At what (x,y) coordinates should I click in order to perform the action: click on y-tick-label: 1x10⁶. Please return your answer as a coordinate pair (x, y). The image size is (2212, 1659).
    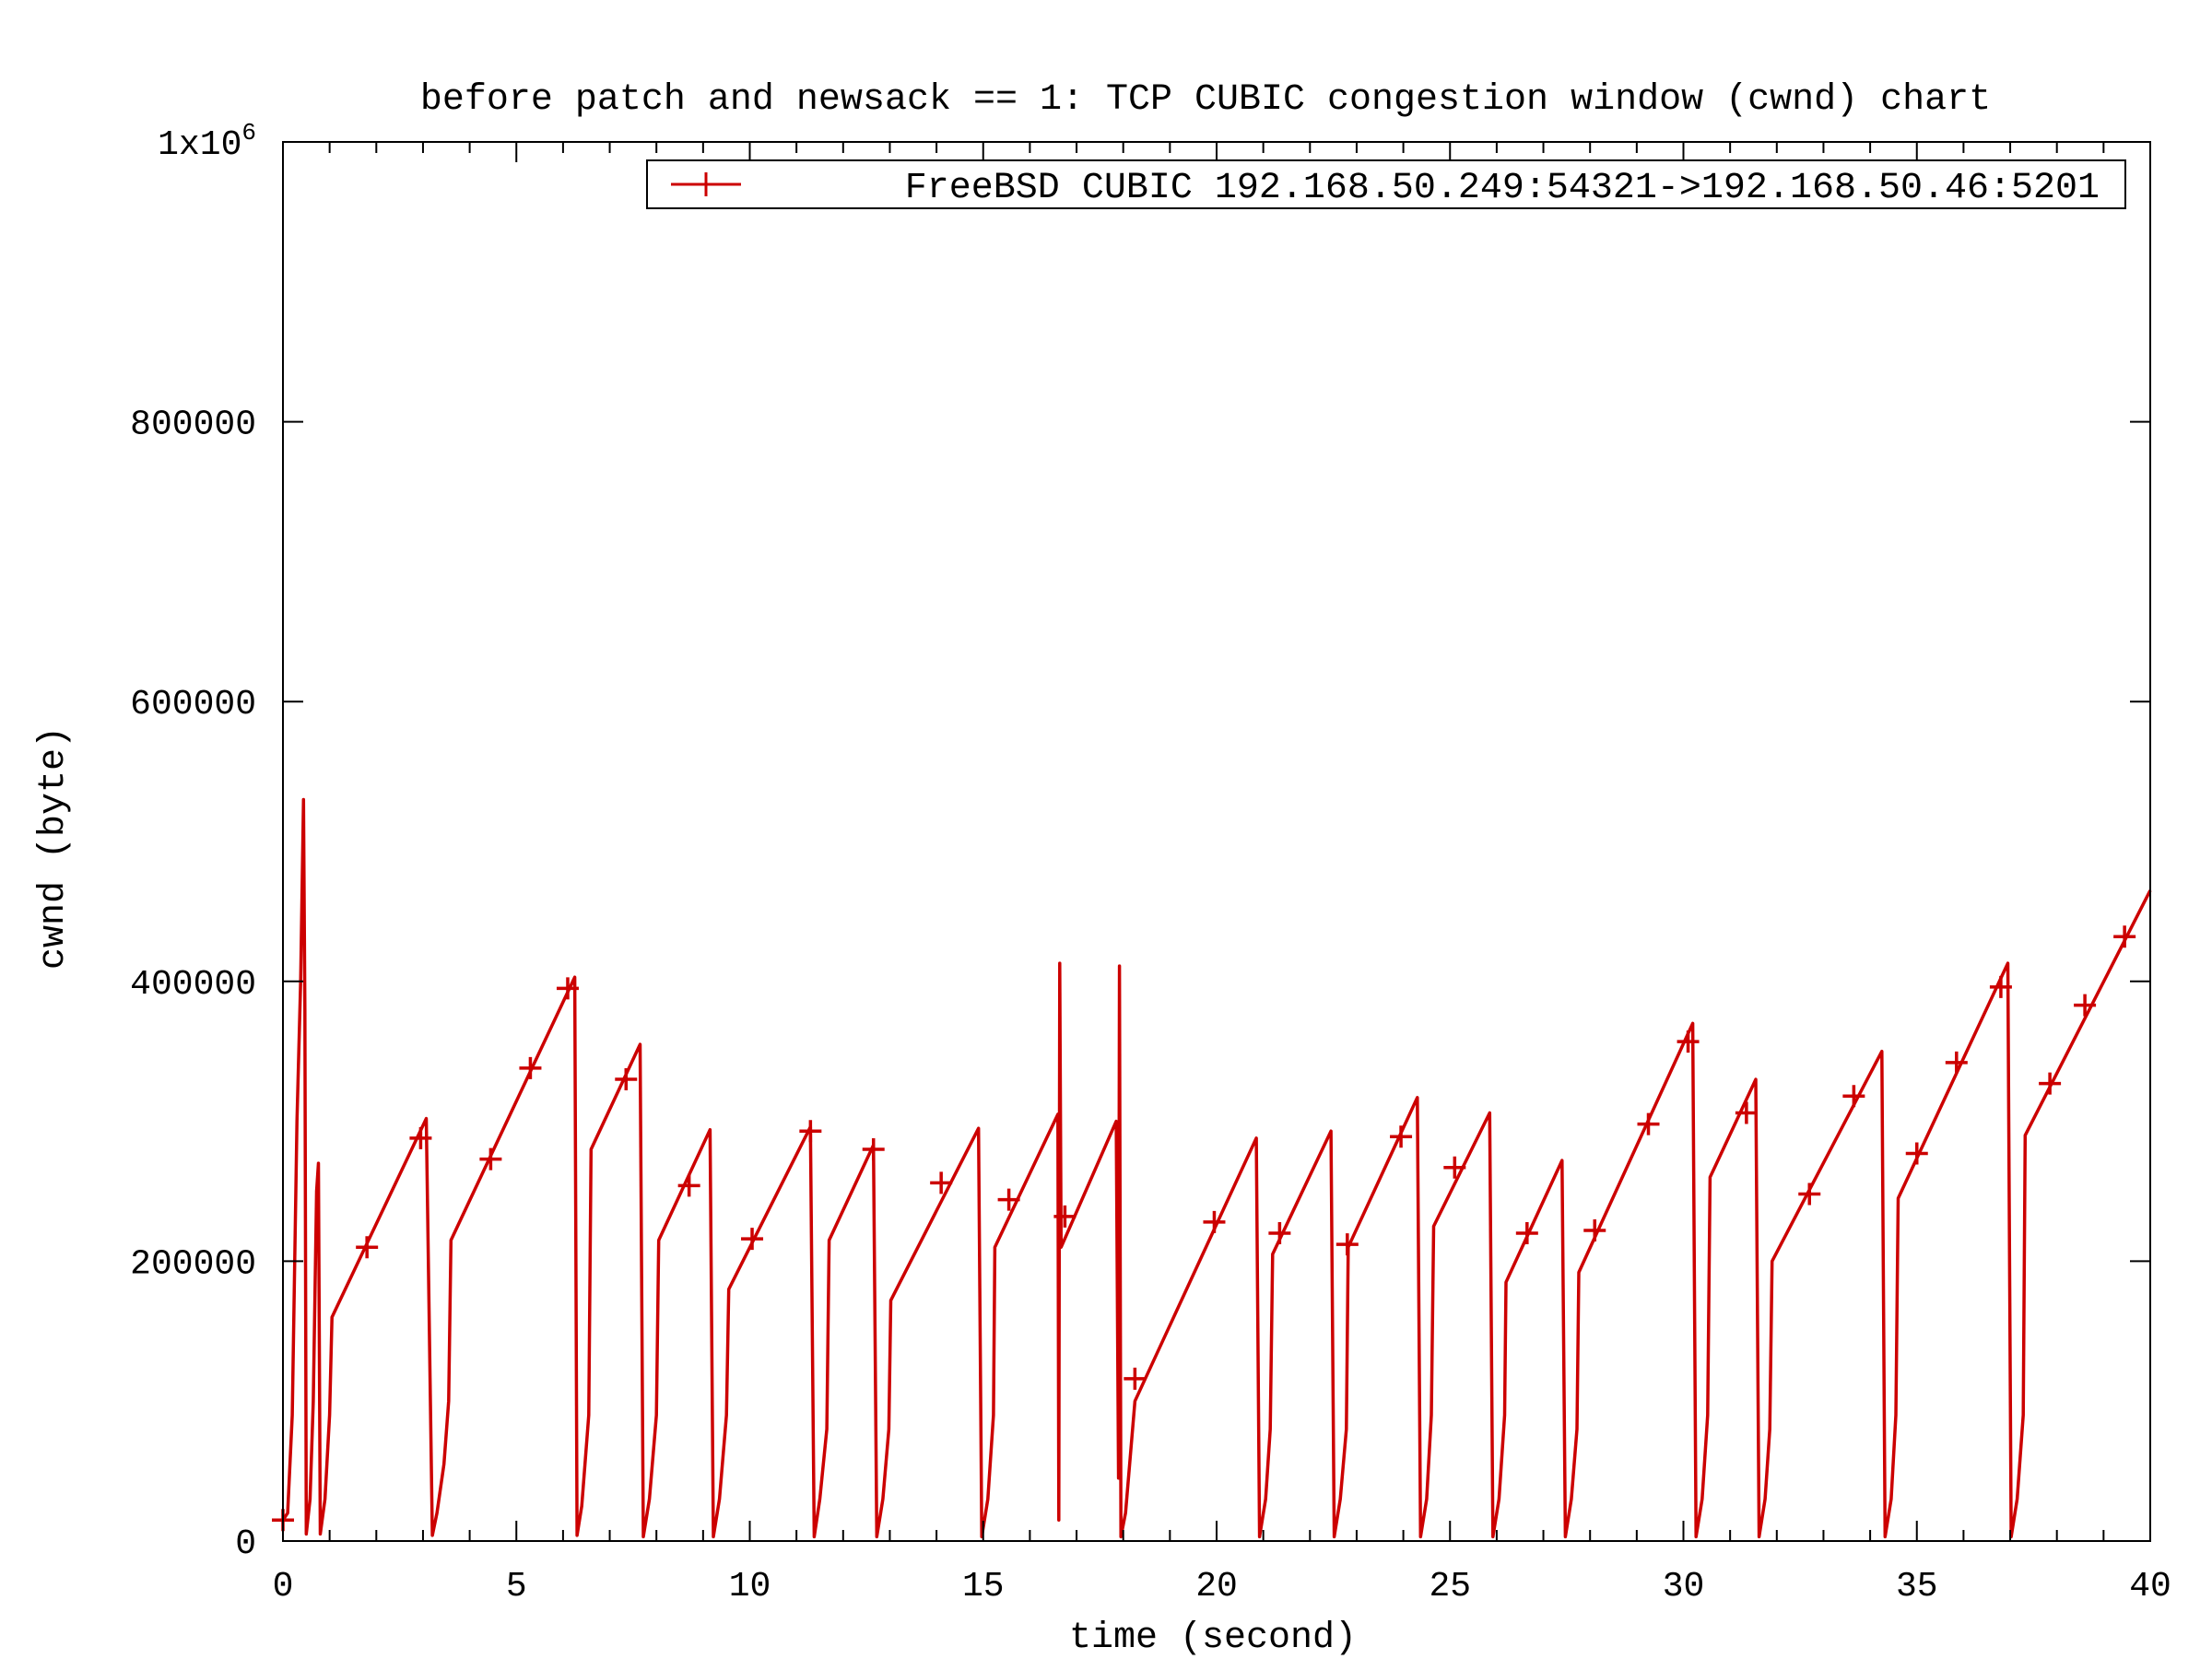
    Looking at the image, I should click on (207, 142).